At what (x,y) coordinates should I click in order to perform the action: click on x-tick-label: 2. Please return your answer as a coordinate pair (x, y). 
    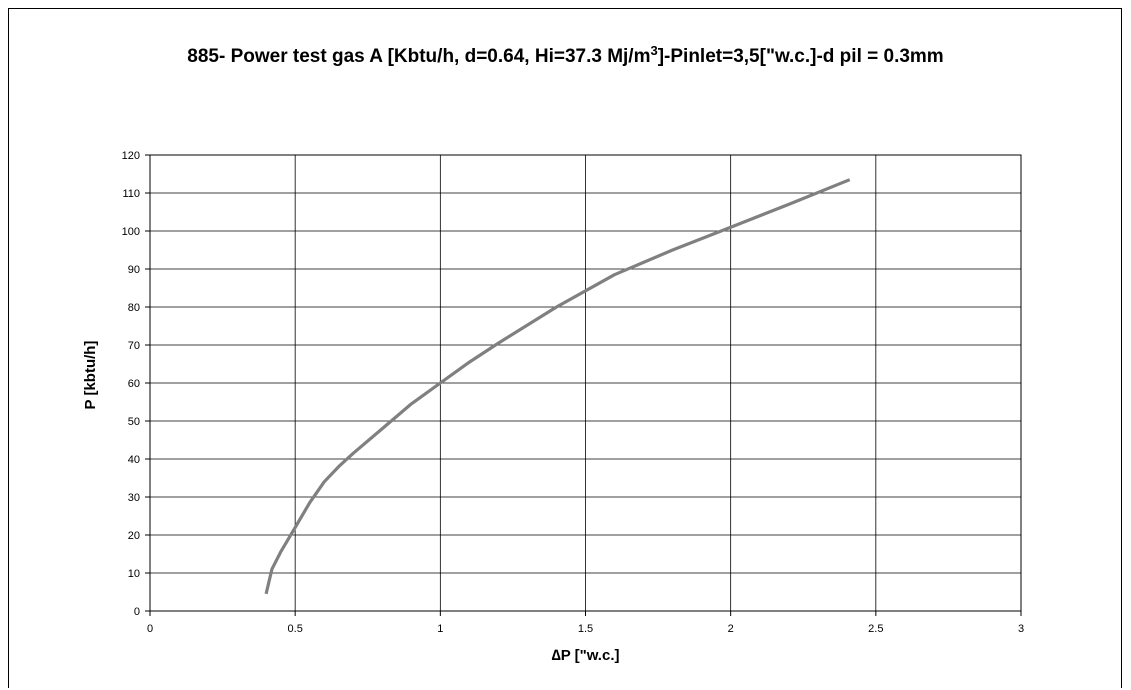
    Looking at the image, I should click on (731, 629).